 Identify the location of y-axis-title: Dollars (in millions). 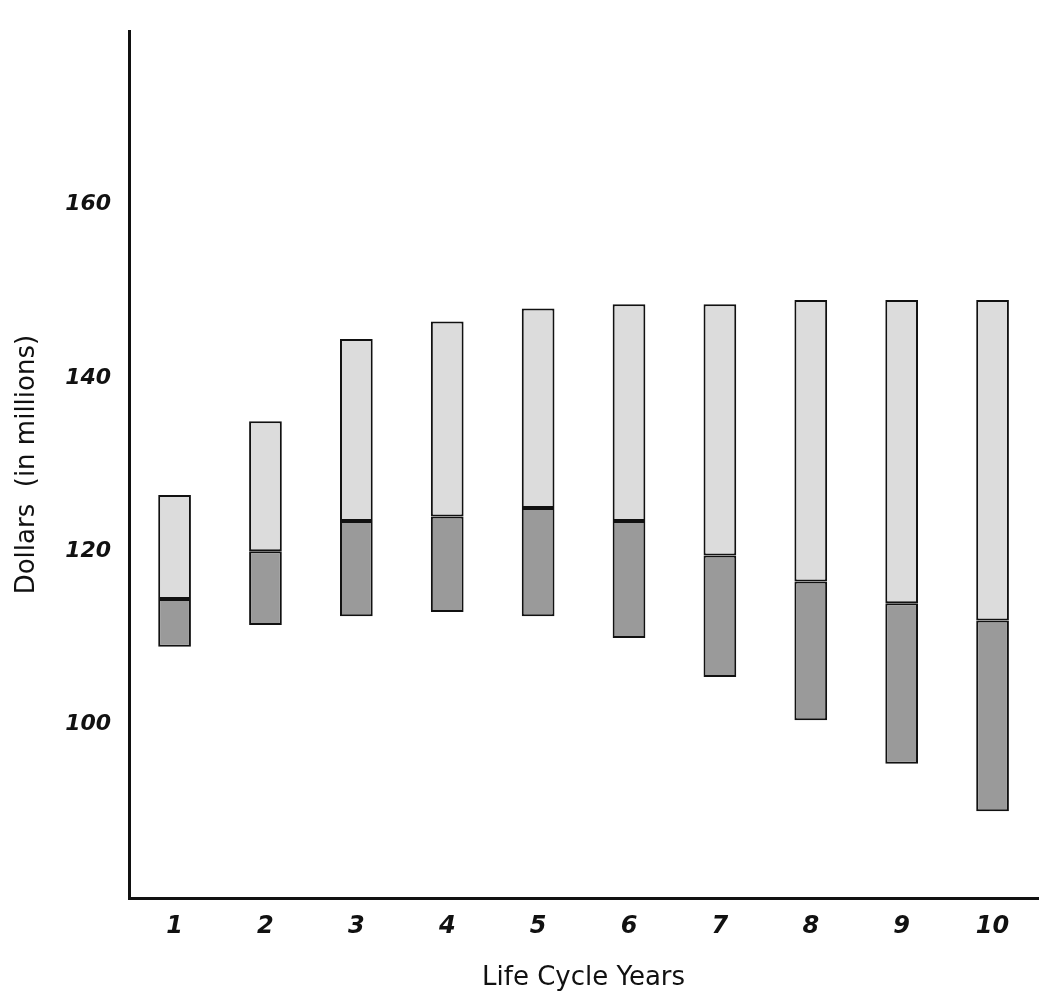
(25, 464).